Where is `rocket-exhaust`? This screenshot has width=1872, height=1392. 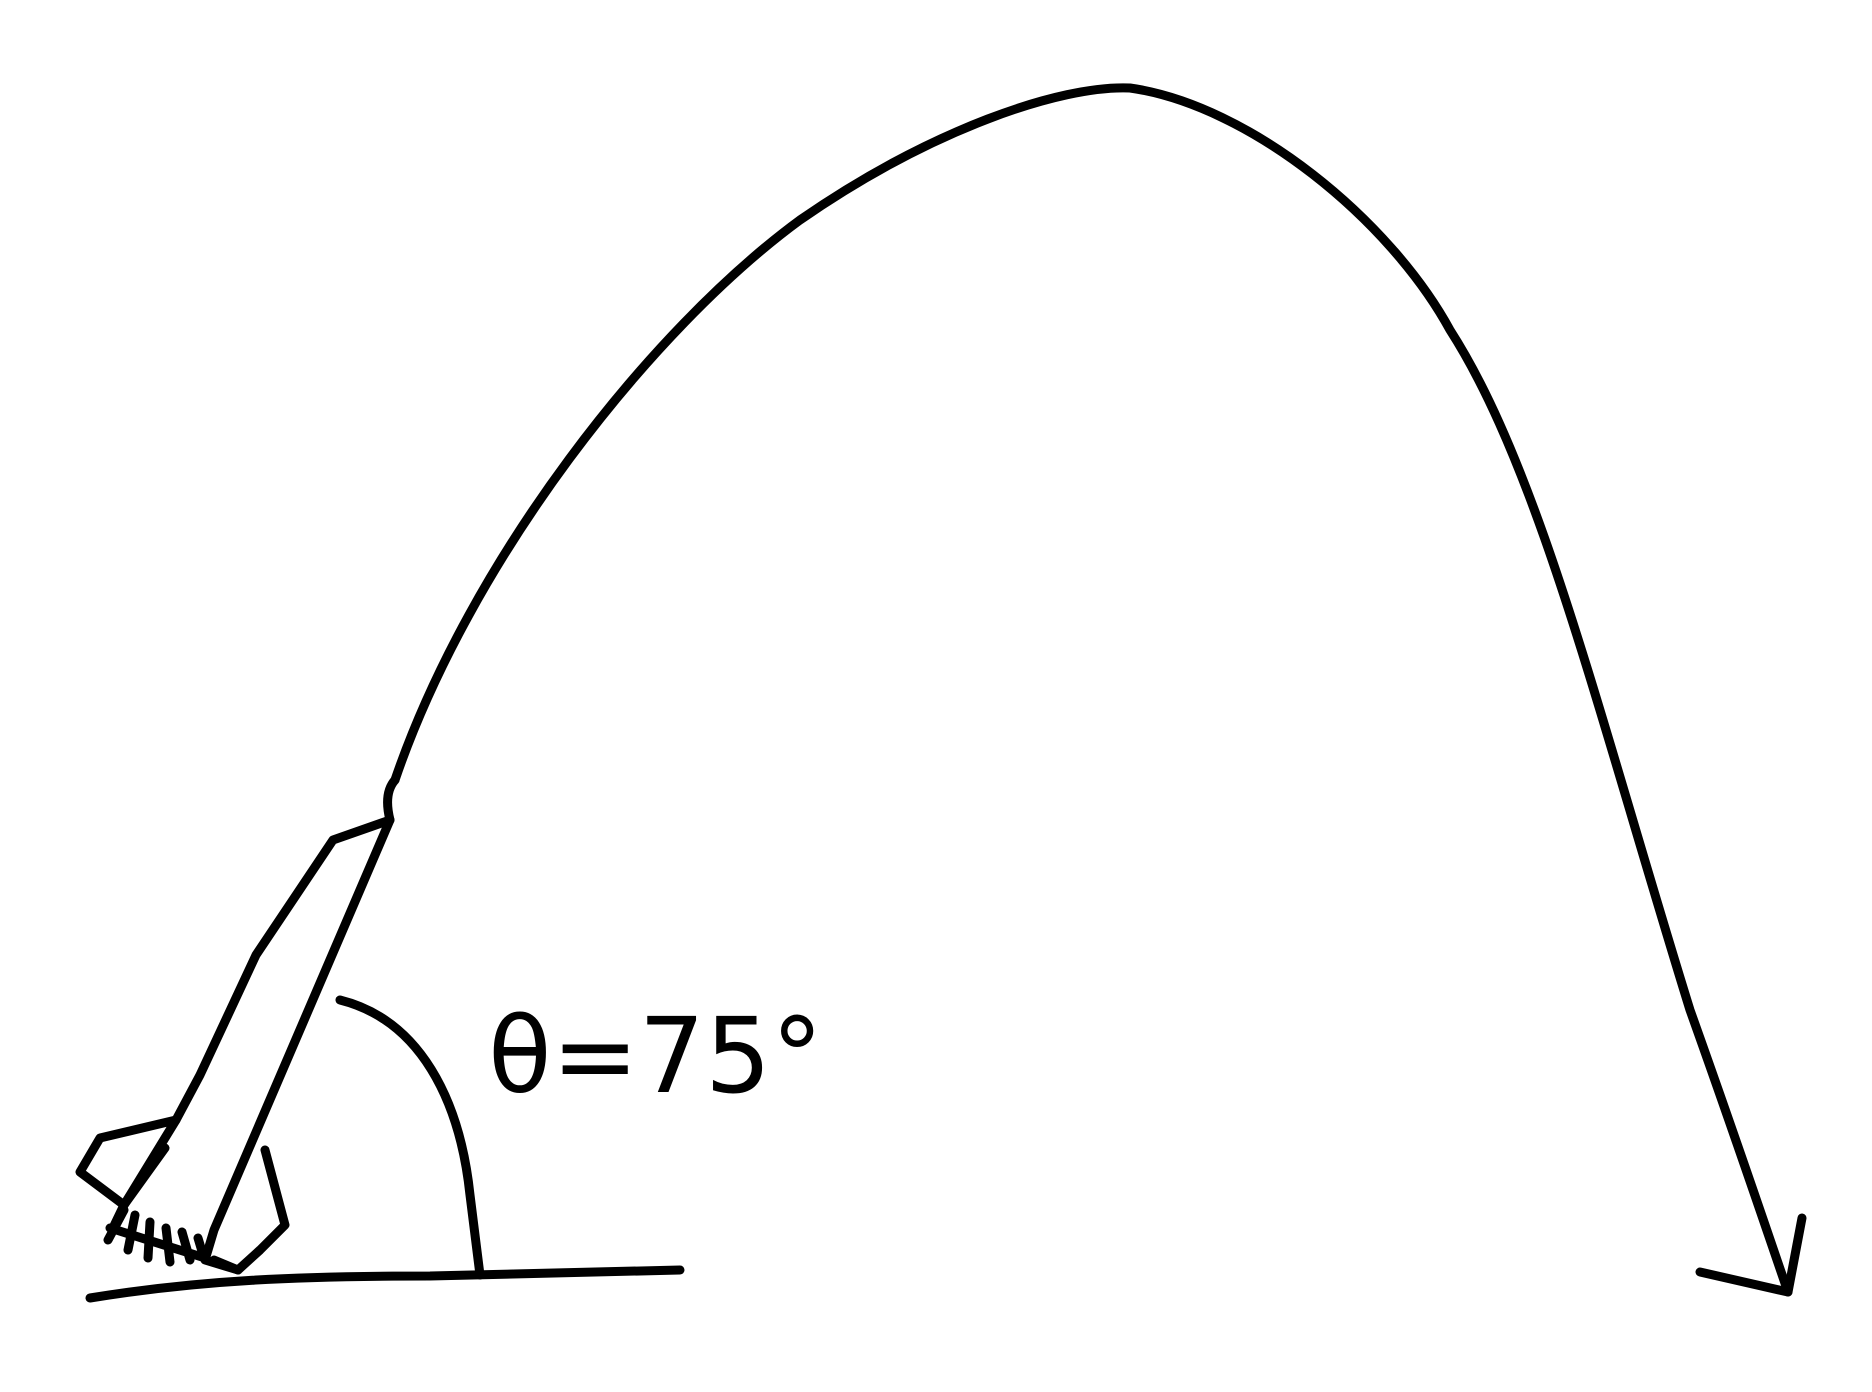 rocket-exhaust is located at coordinates (156, 1233).